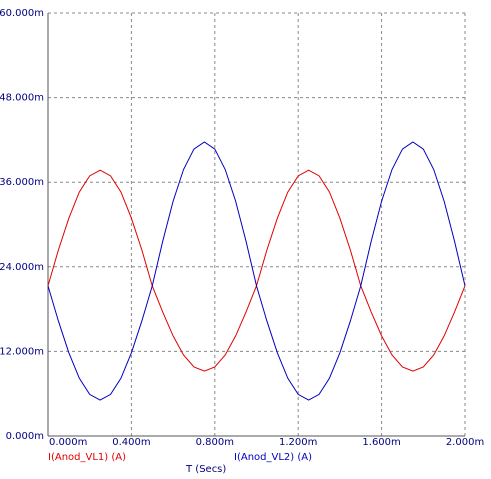 Image resolution: width=491 pixels, height=479 pixels. I want to click on legend-entry: I(Anod_VL2) (A), so click(273, 457).